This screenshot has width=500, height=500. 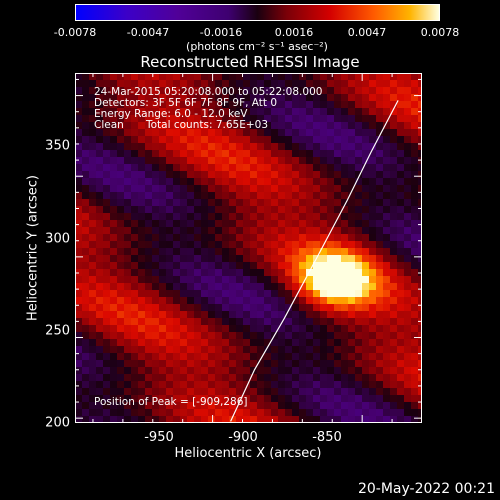 What do you see at coordinates (327, 437) in the screenshot?
I see `x-tick-label: -850` at bounding box center [327, 437].